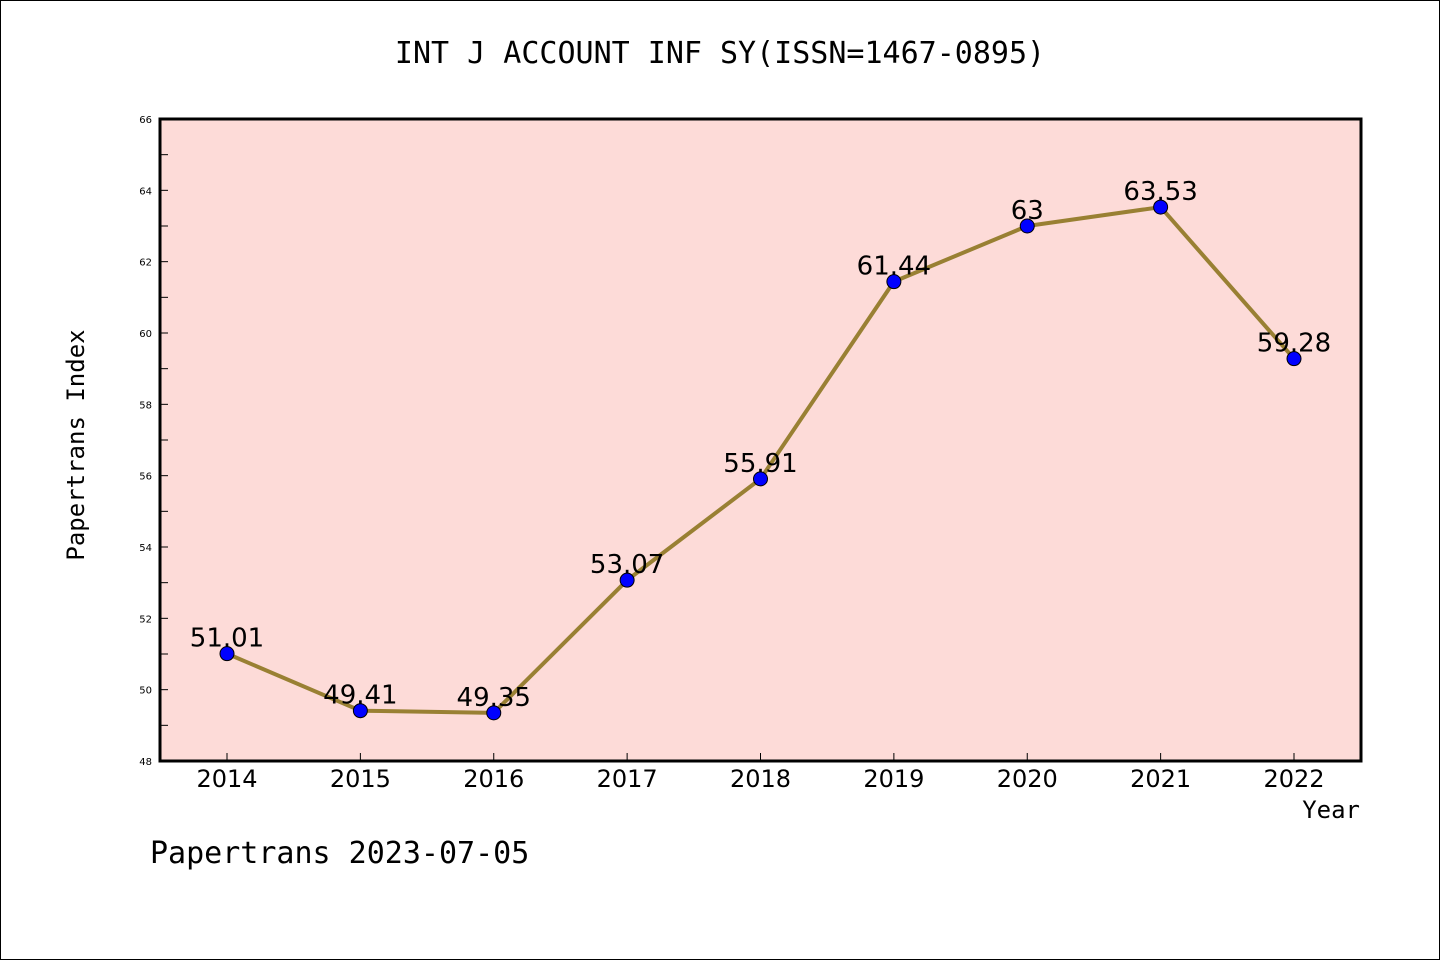 The image size is (1440, 960). I want to click on footer-text: Papertrans 2023-07-05, so click(340, 853).